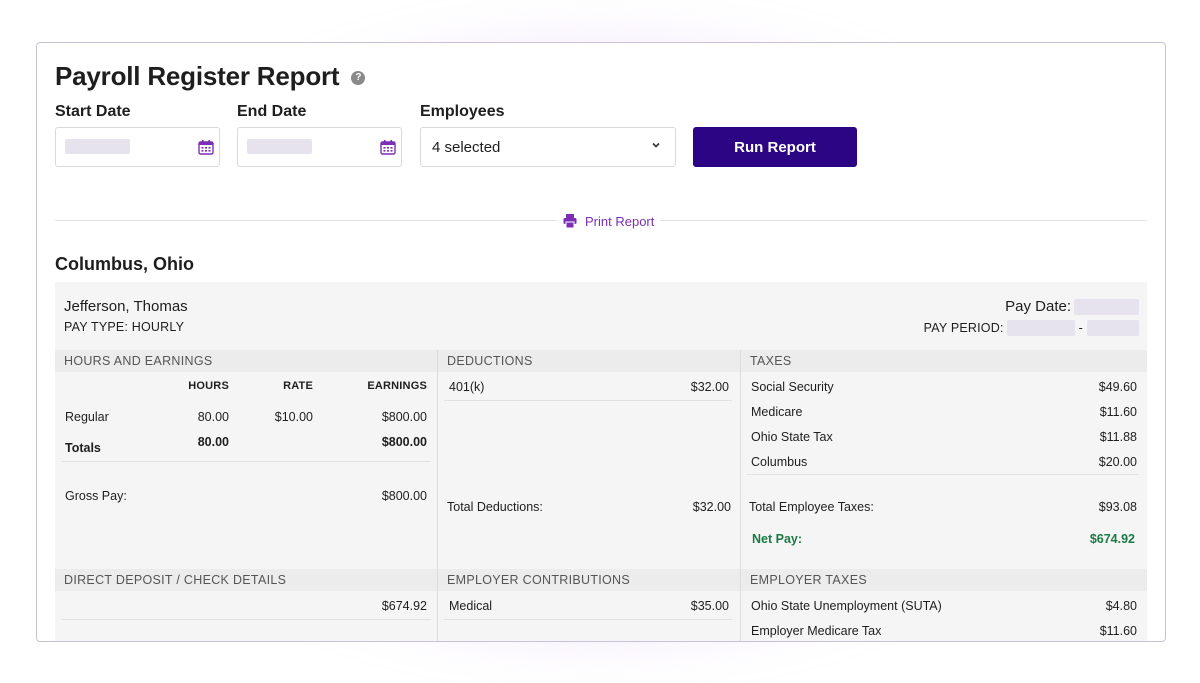 The width and height of the screenshot is (1200, 683). Describe the element at coordinates (1118, 437) in the screenshot. I see `tax-row-value: $11.88` at that location.